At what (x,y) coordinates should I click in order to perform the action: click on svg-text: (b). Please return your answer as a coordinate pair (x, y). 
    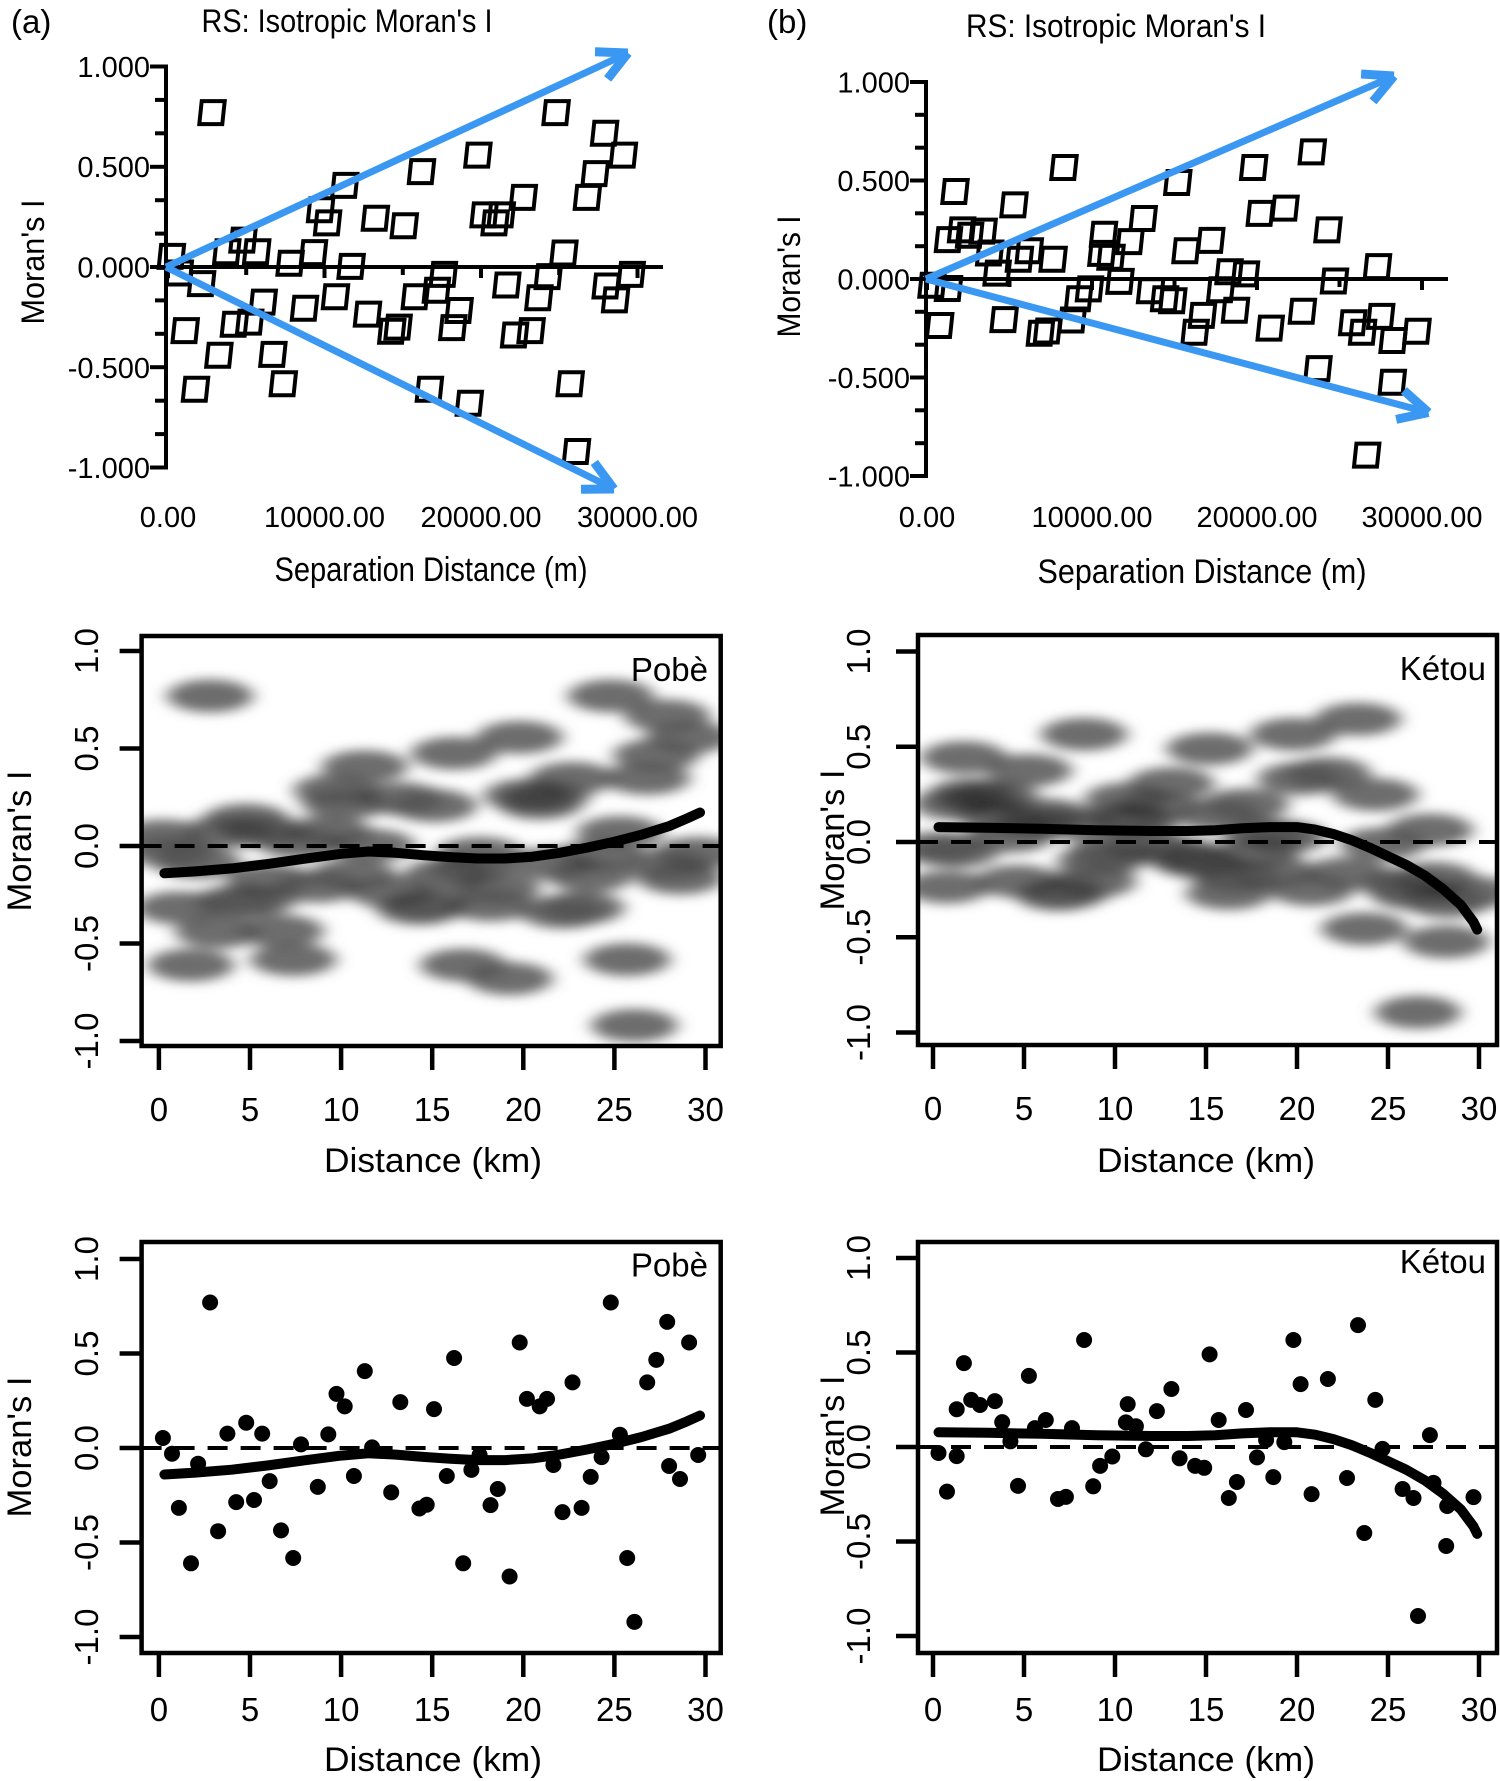
    Looking at the image, I should click on (787, 21).